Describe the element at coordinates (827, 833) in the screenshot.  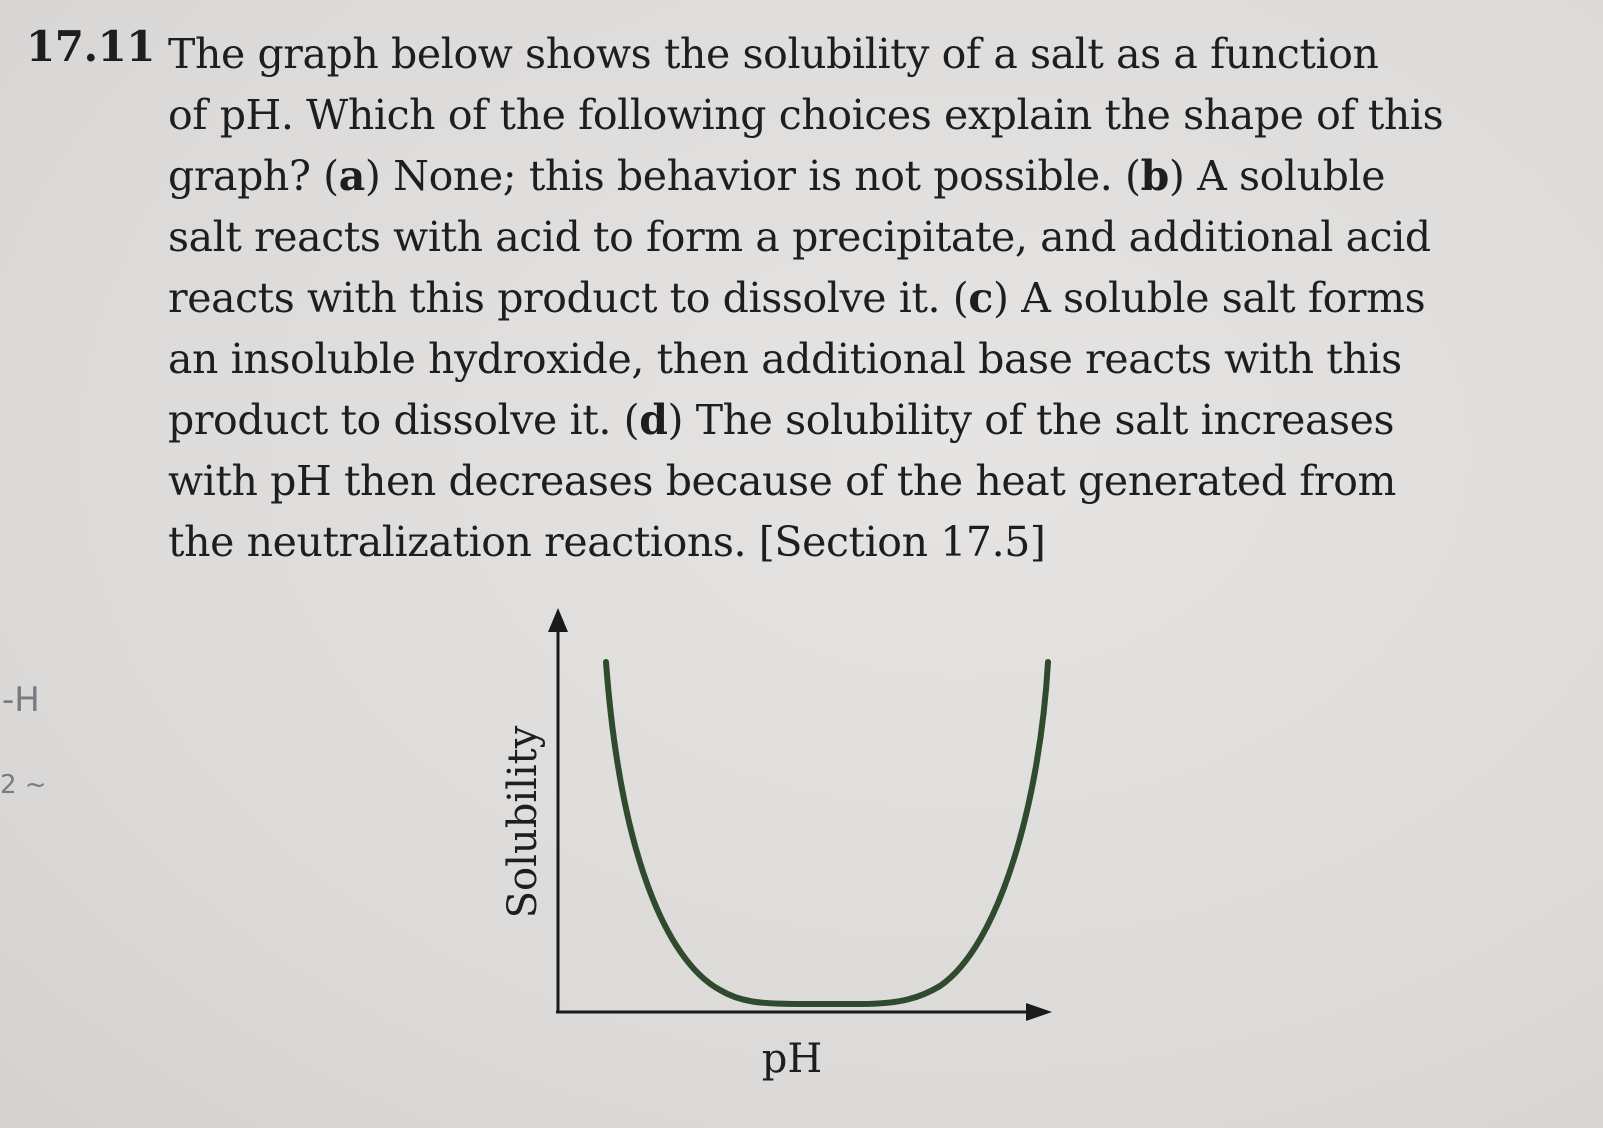
I see `solubility-curve` at that location.